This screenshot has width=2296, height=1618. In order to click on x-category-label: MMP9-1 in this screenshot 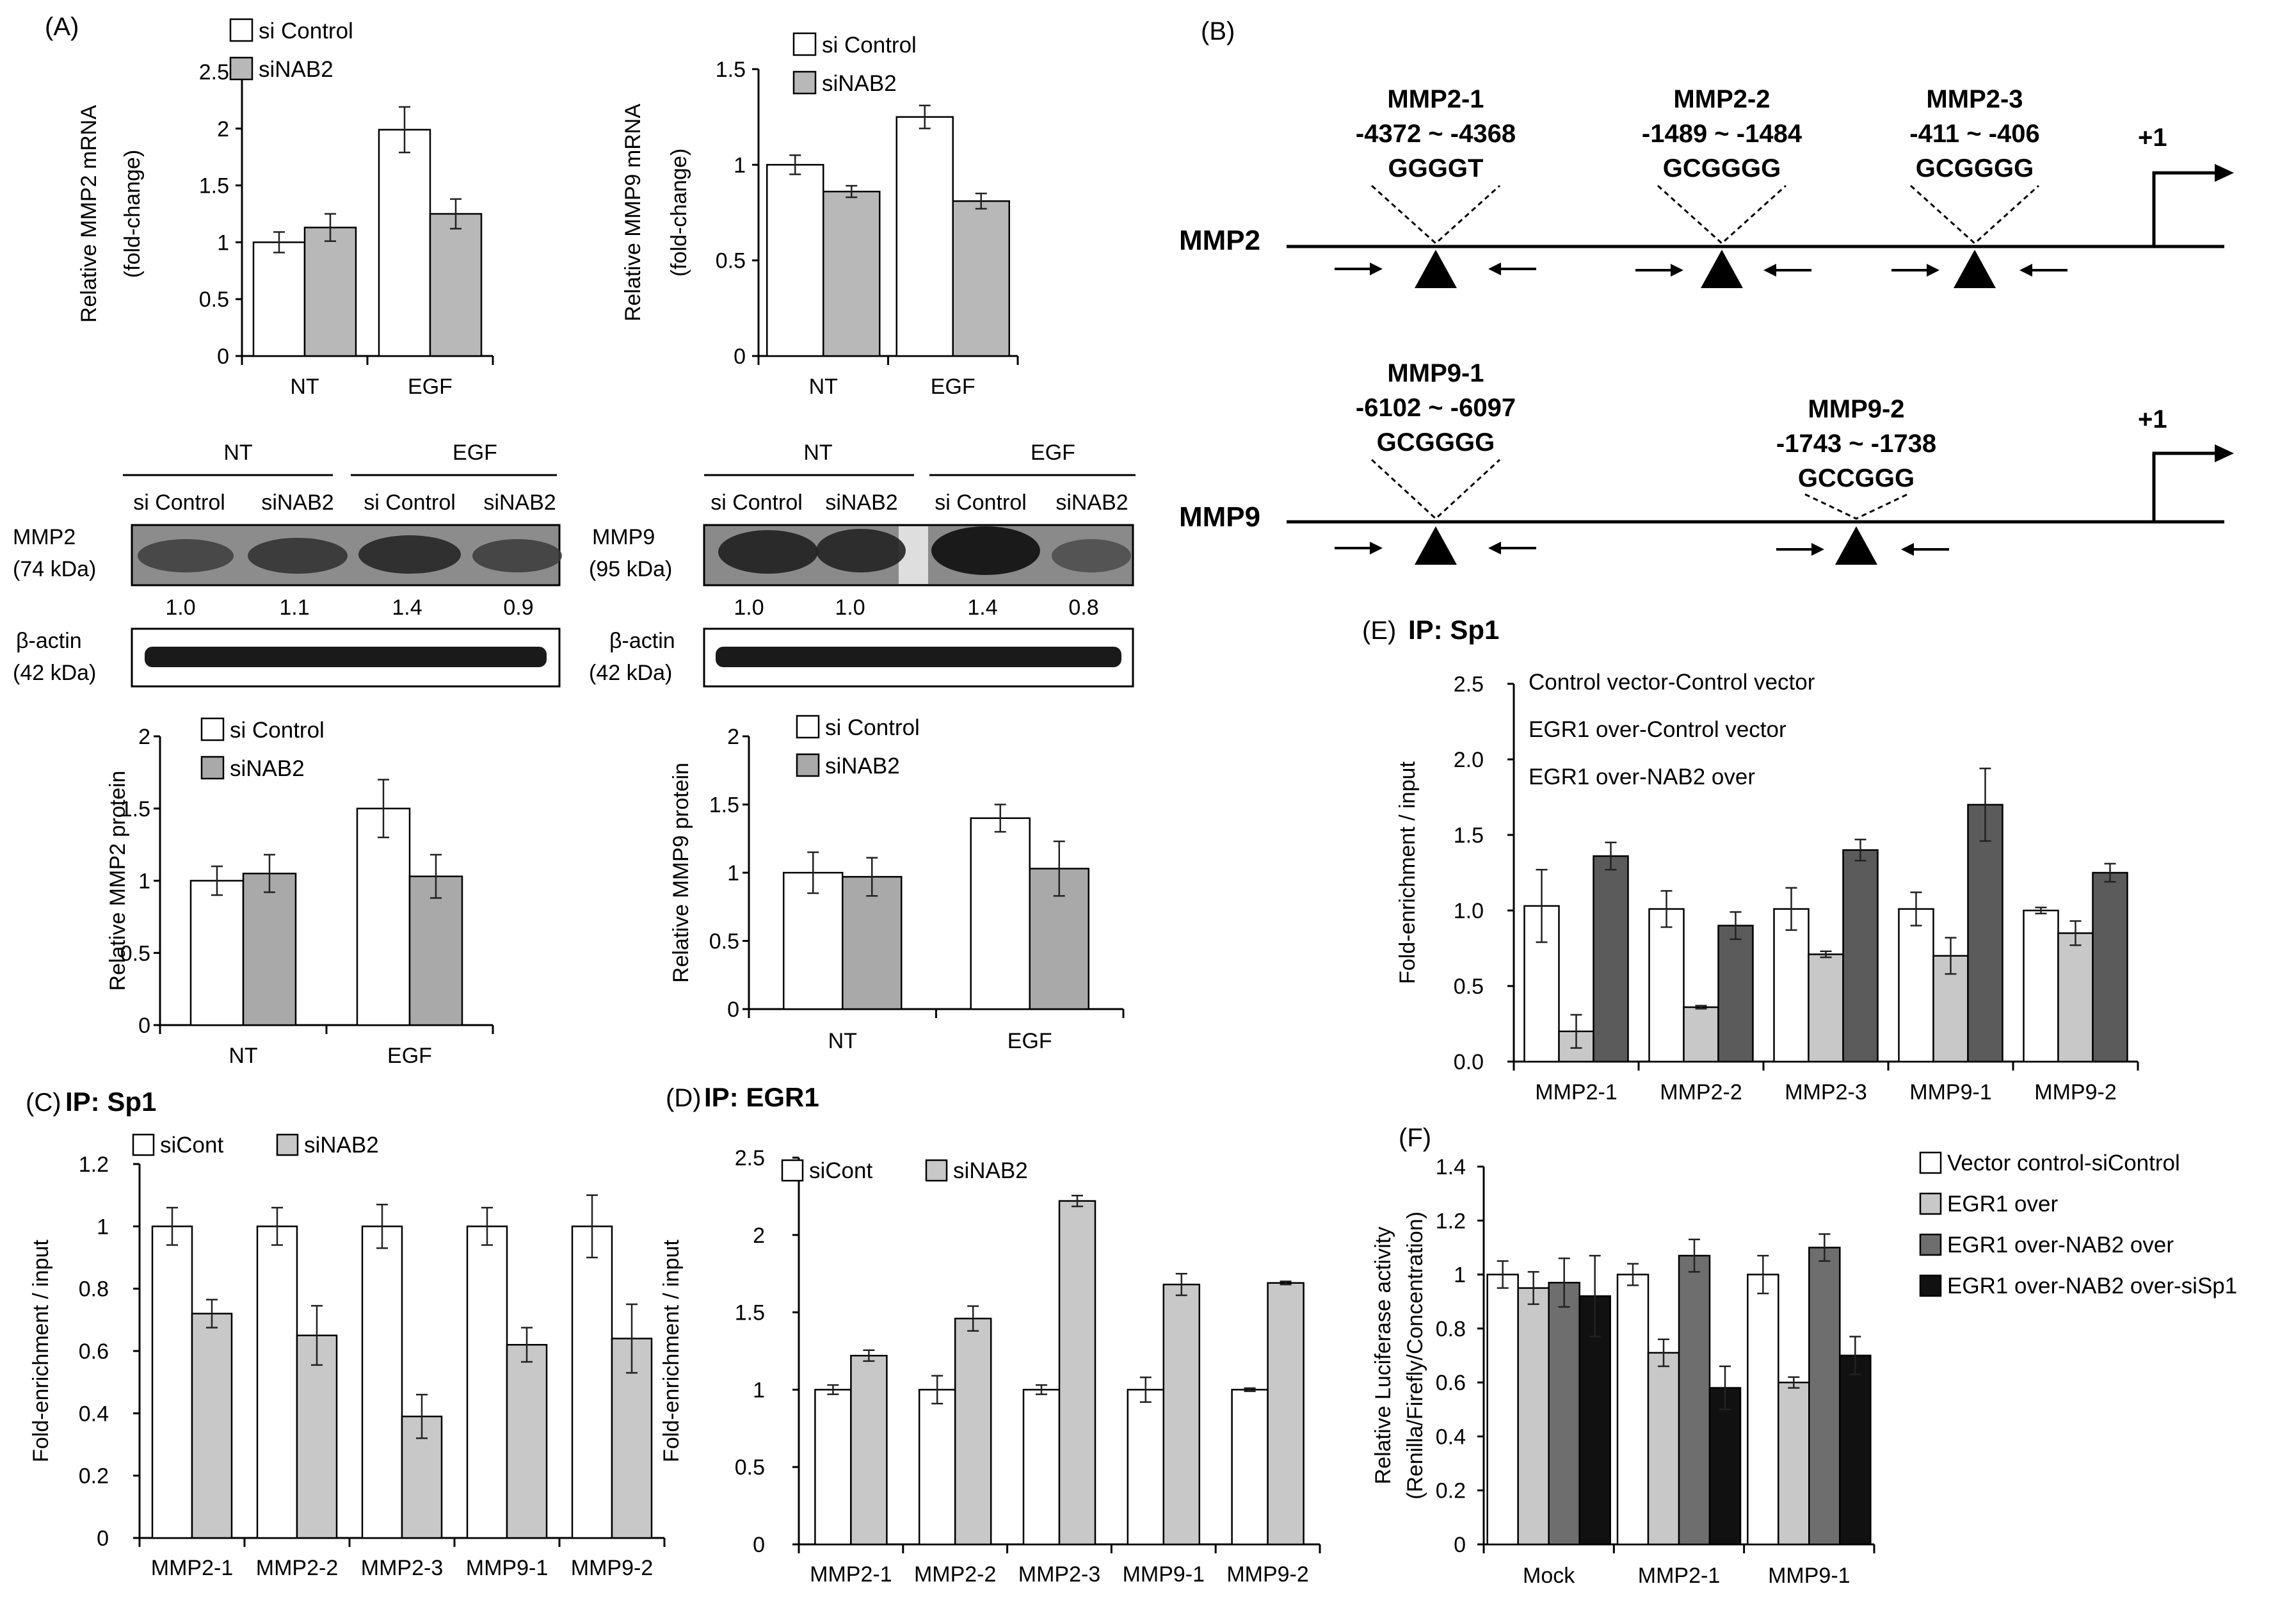, I will do `click(1809, 1576)`.